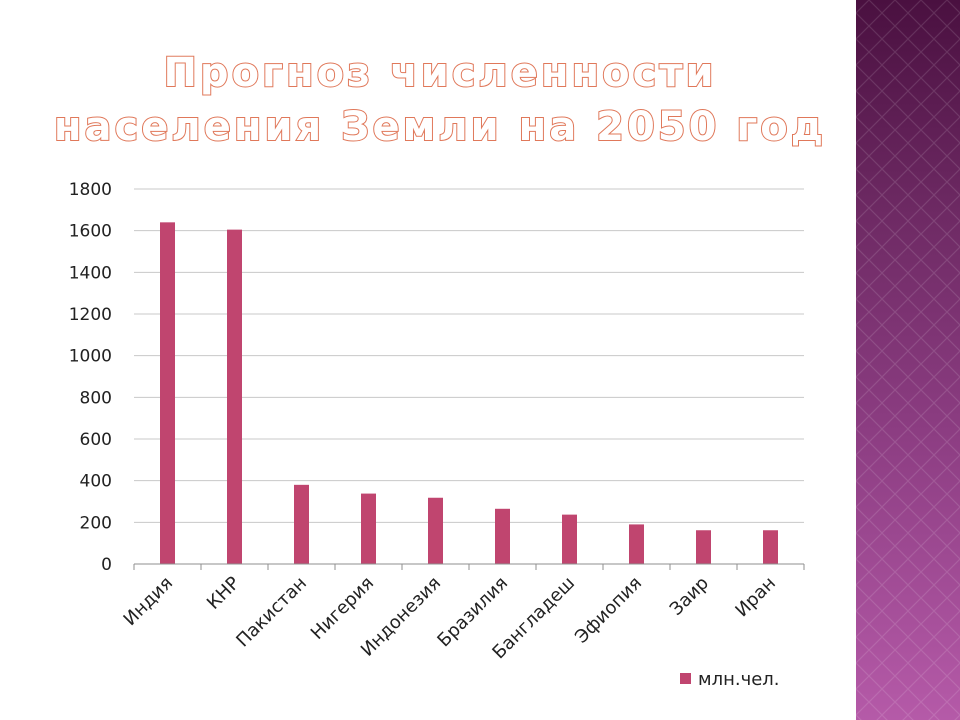 The image size is (960, 720). I want to click on y-tick-label: 1800, so click(90, 190).